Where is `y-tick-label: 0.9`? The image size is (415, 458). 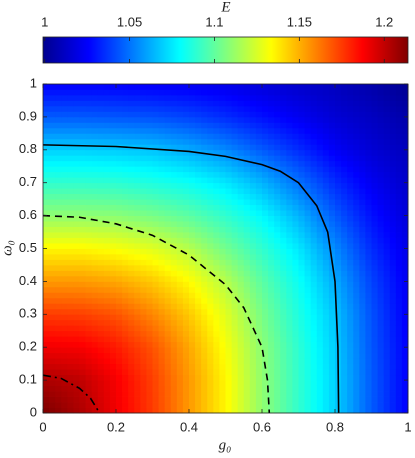
y-tick-label: 0.9 is located at coordinates (28, 115).